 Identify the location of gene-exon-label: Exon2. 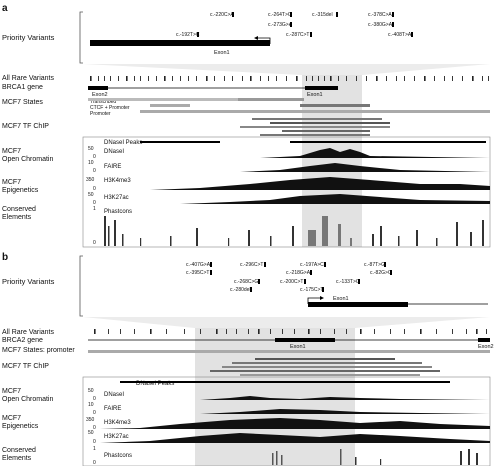
(100, 95).